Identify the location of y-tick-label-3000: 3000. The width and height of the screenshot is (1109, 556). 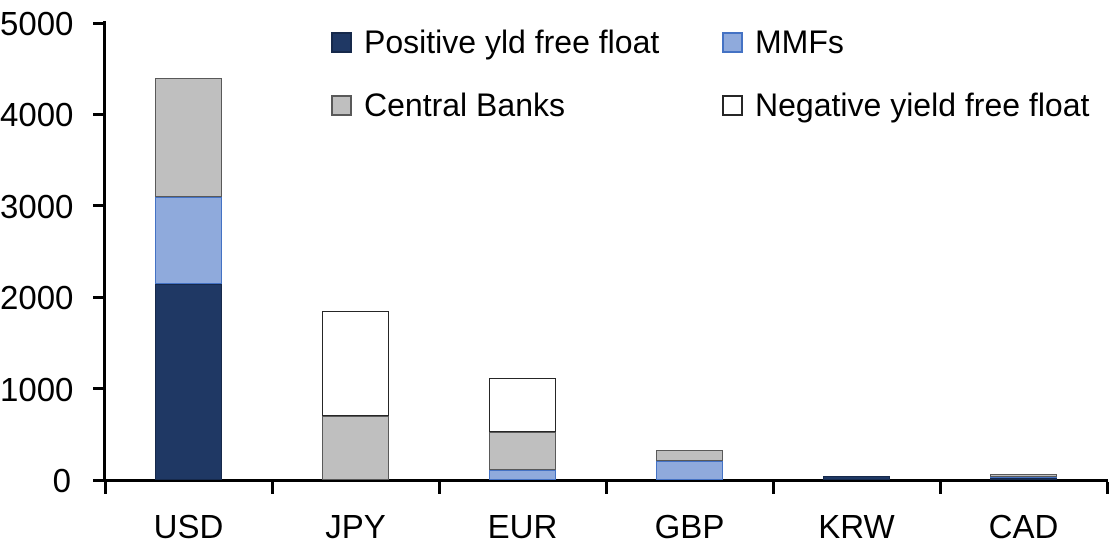
(37, 206).